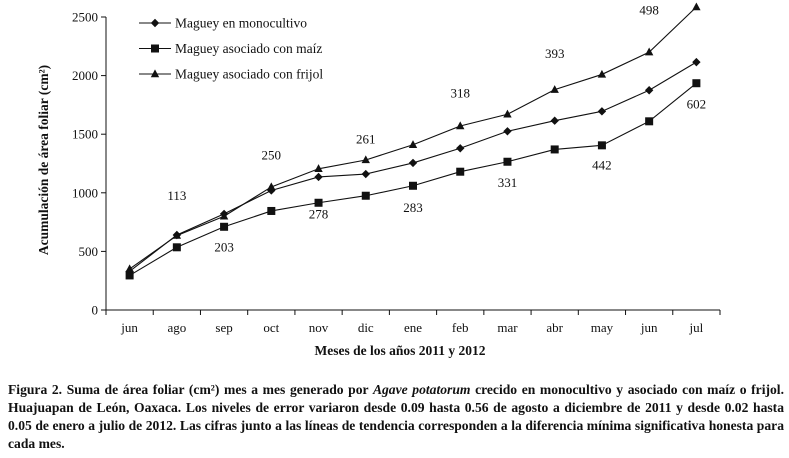  Describe the element at coordinates (697, 103) in the screenshot. I see `hsd-label: 602` at that location.